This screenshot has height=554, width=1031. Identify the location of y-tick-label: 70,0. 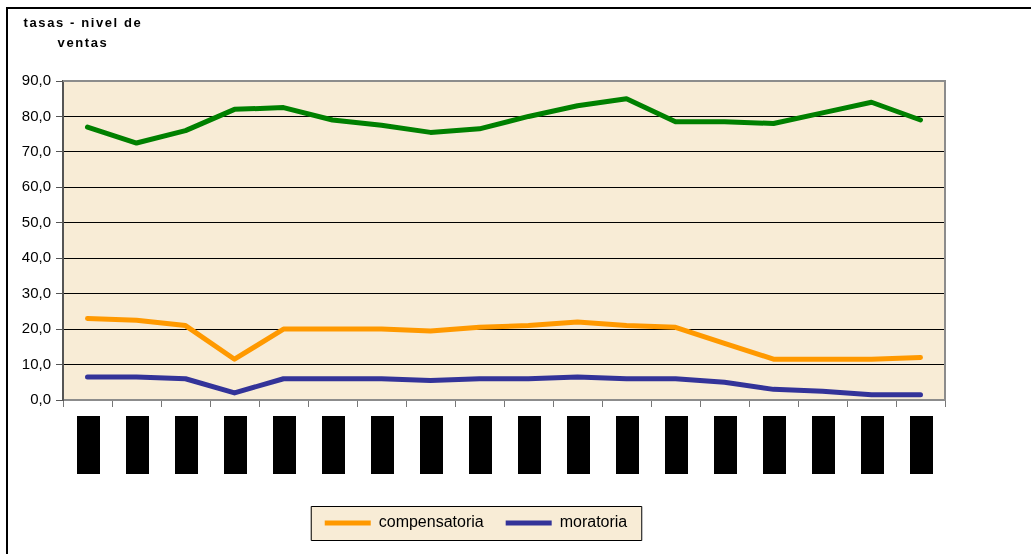
(36, 151).